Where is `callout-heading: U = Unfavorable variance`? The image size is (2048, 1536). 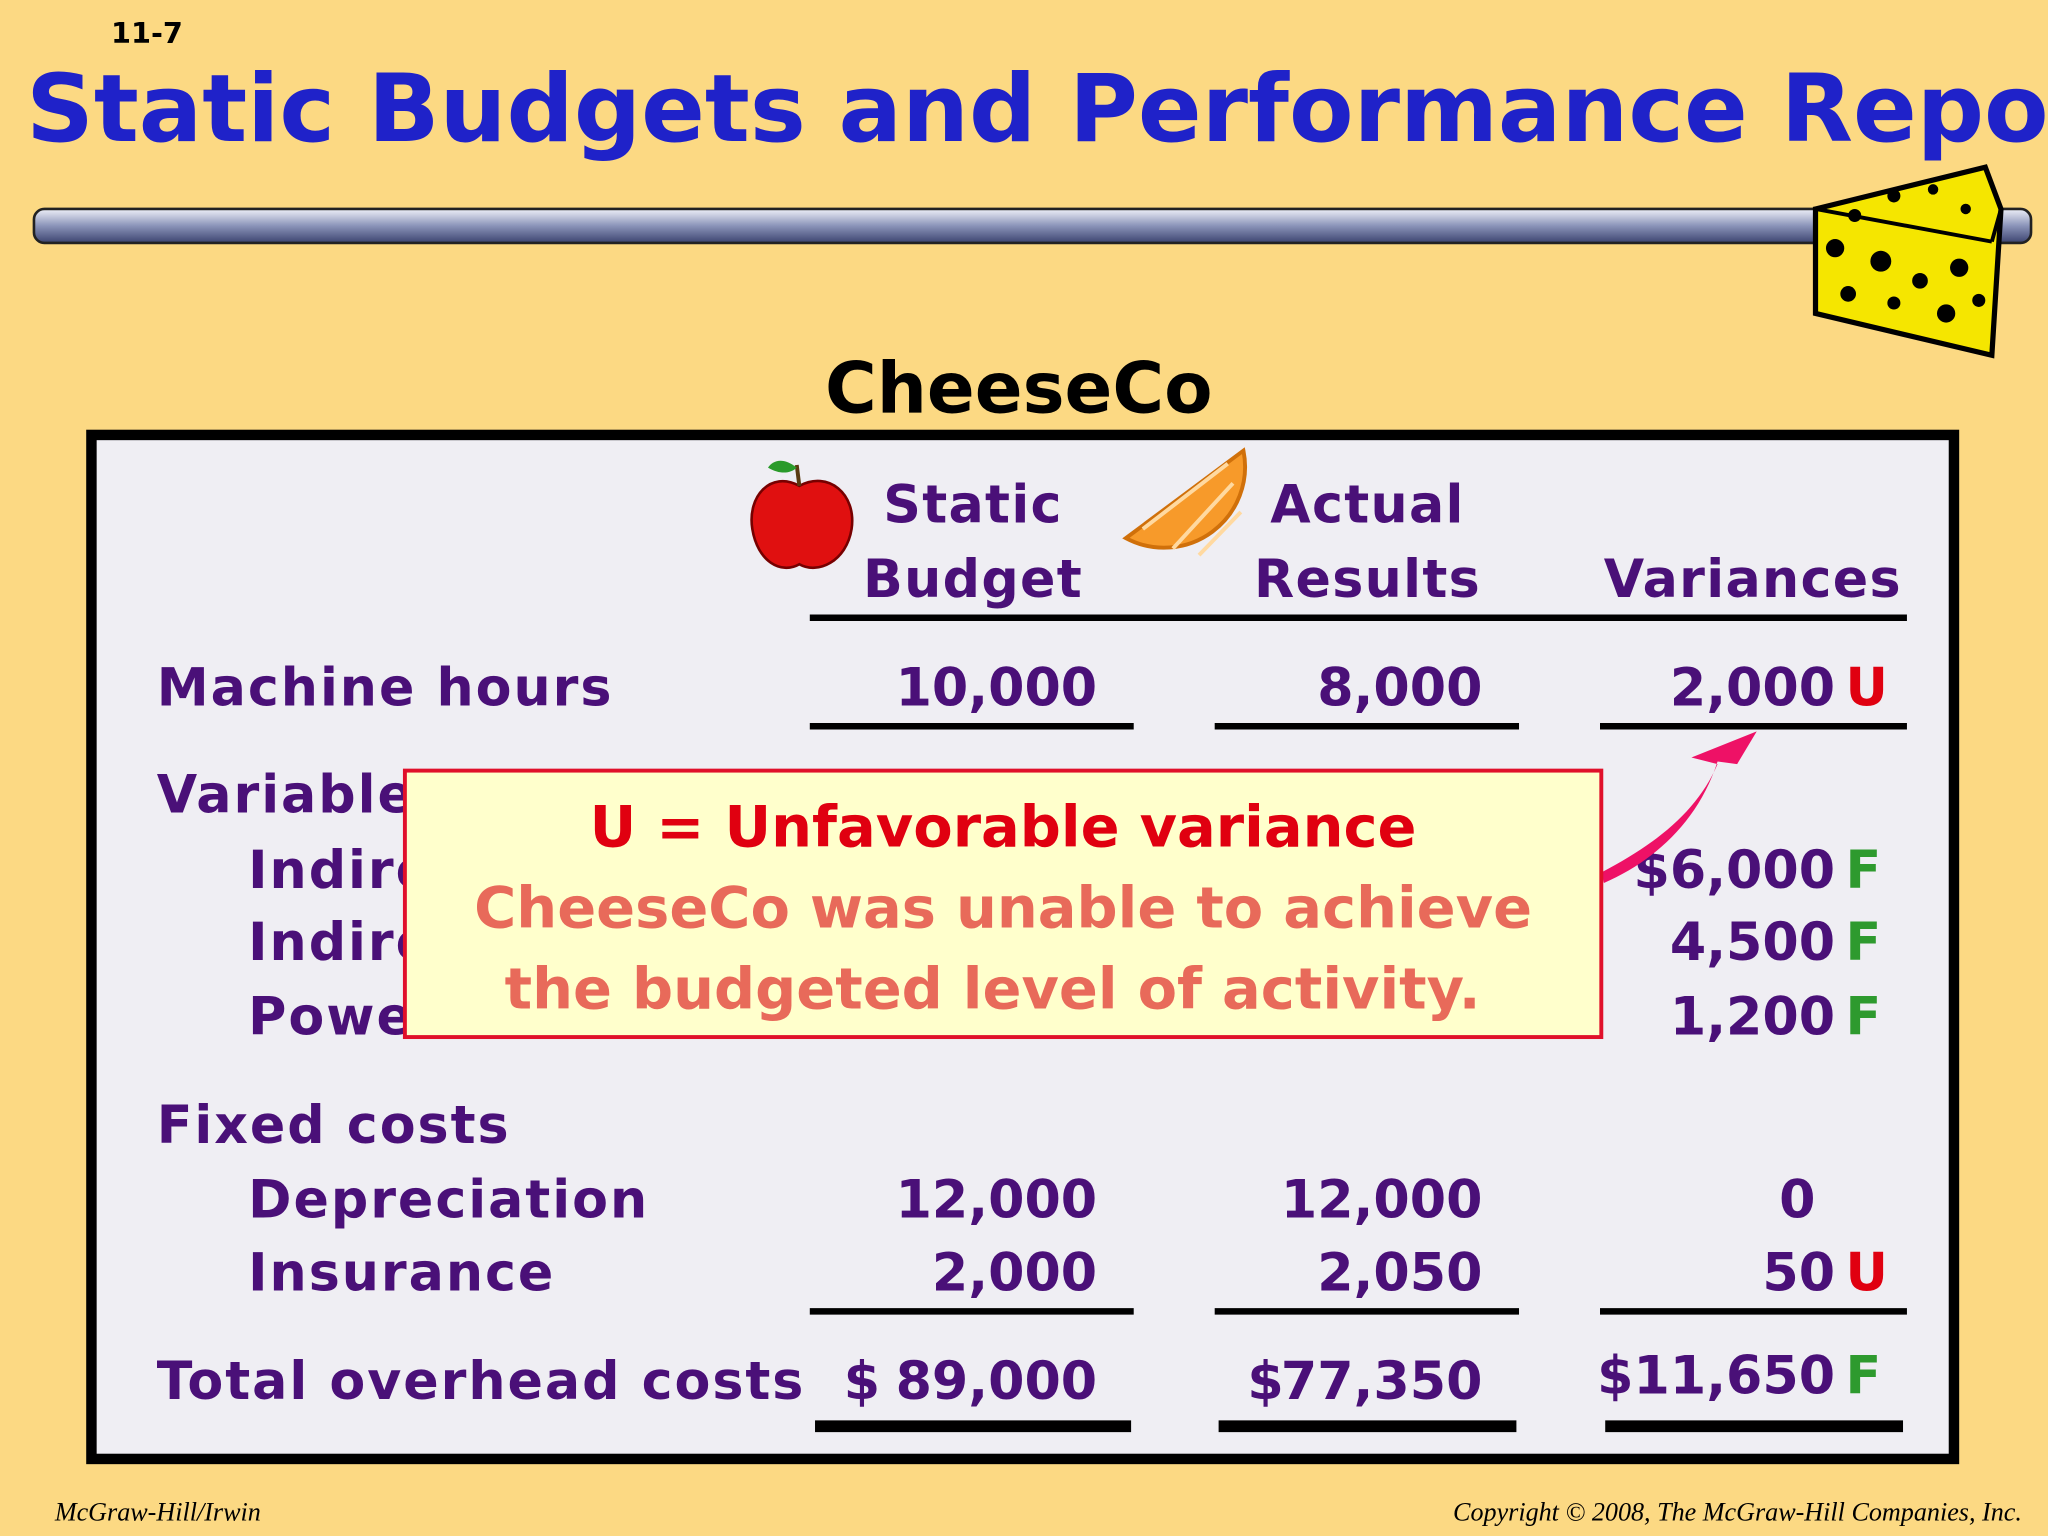 callout-heading: U = Unfavorable variance is located at coordinates (1003, 826).